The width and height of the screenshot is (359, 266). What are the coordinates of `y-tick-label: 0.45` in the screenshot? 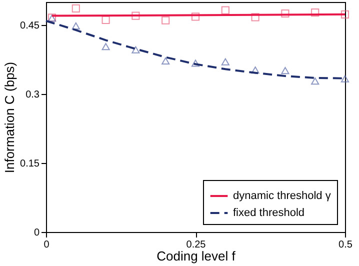 It's located at (30, 26).